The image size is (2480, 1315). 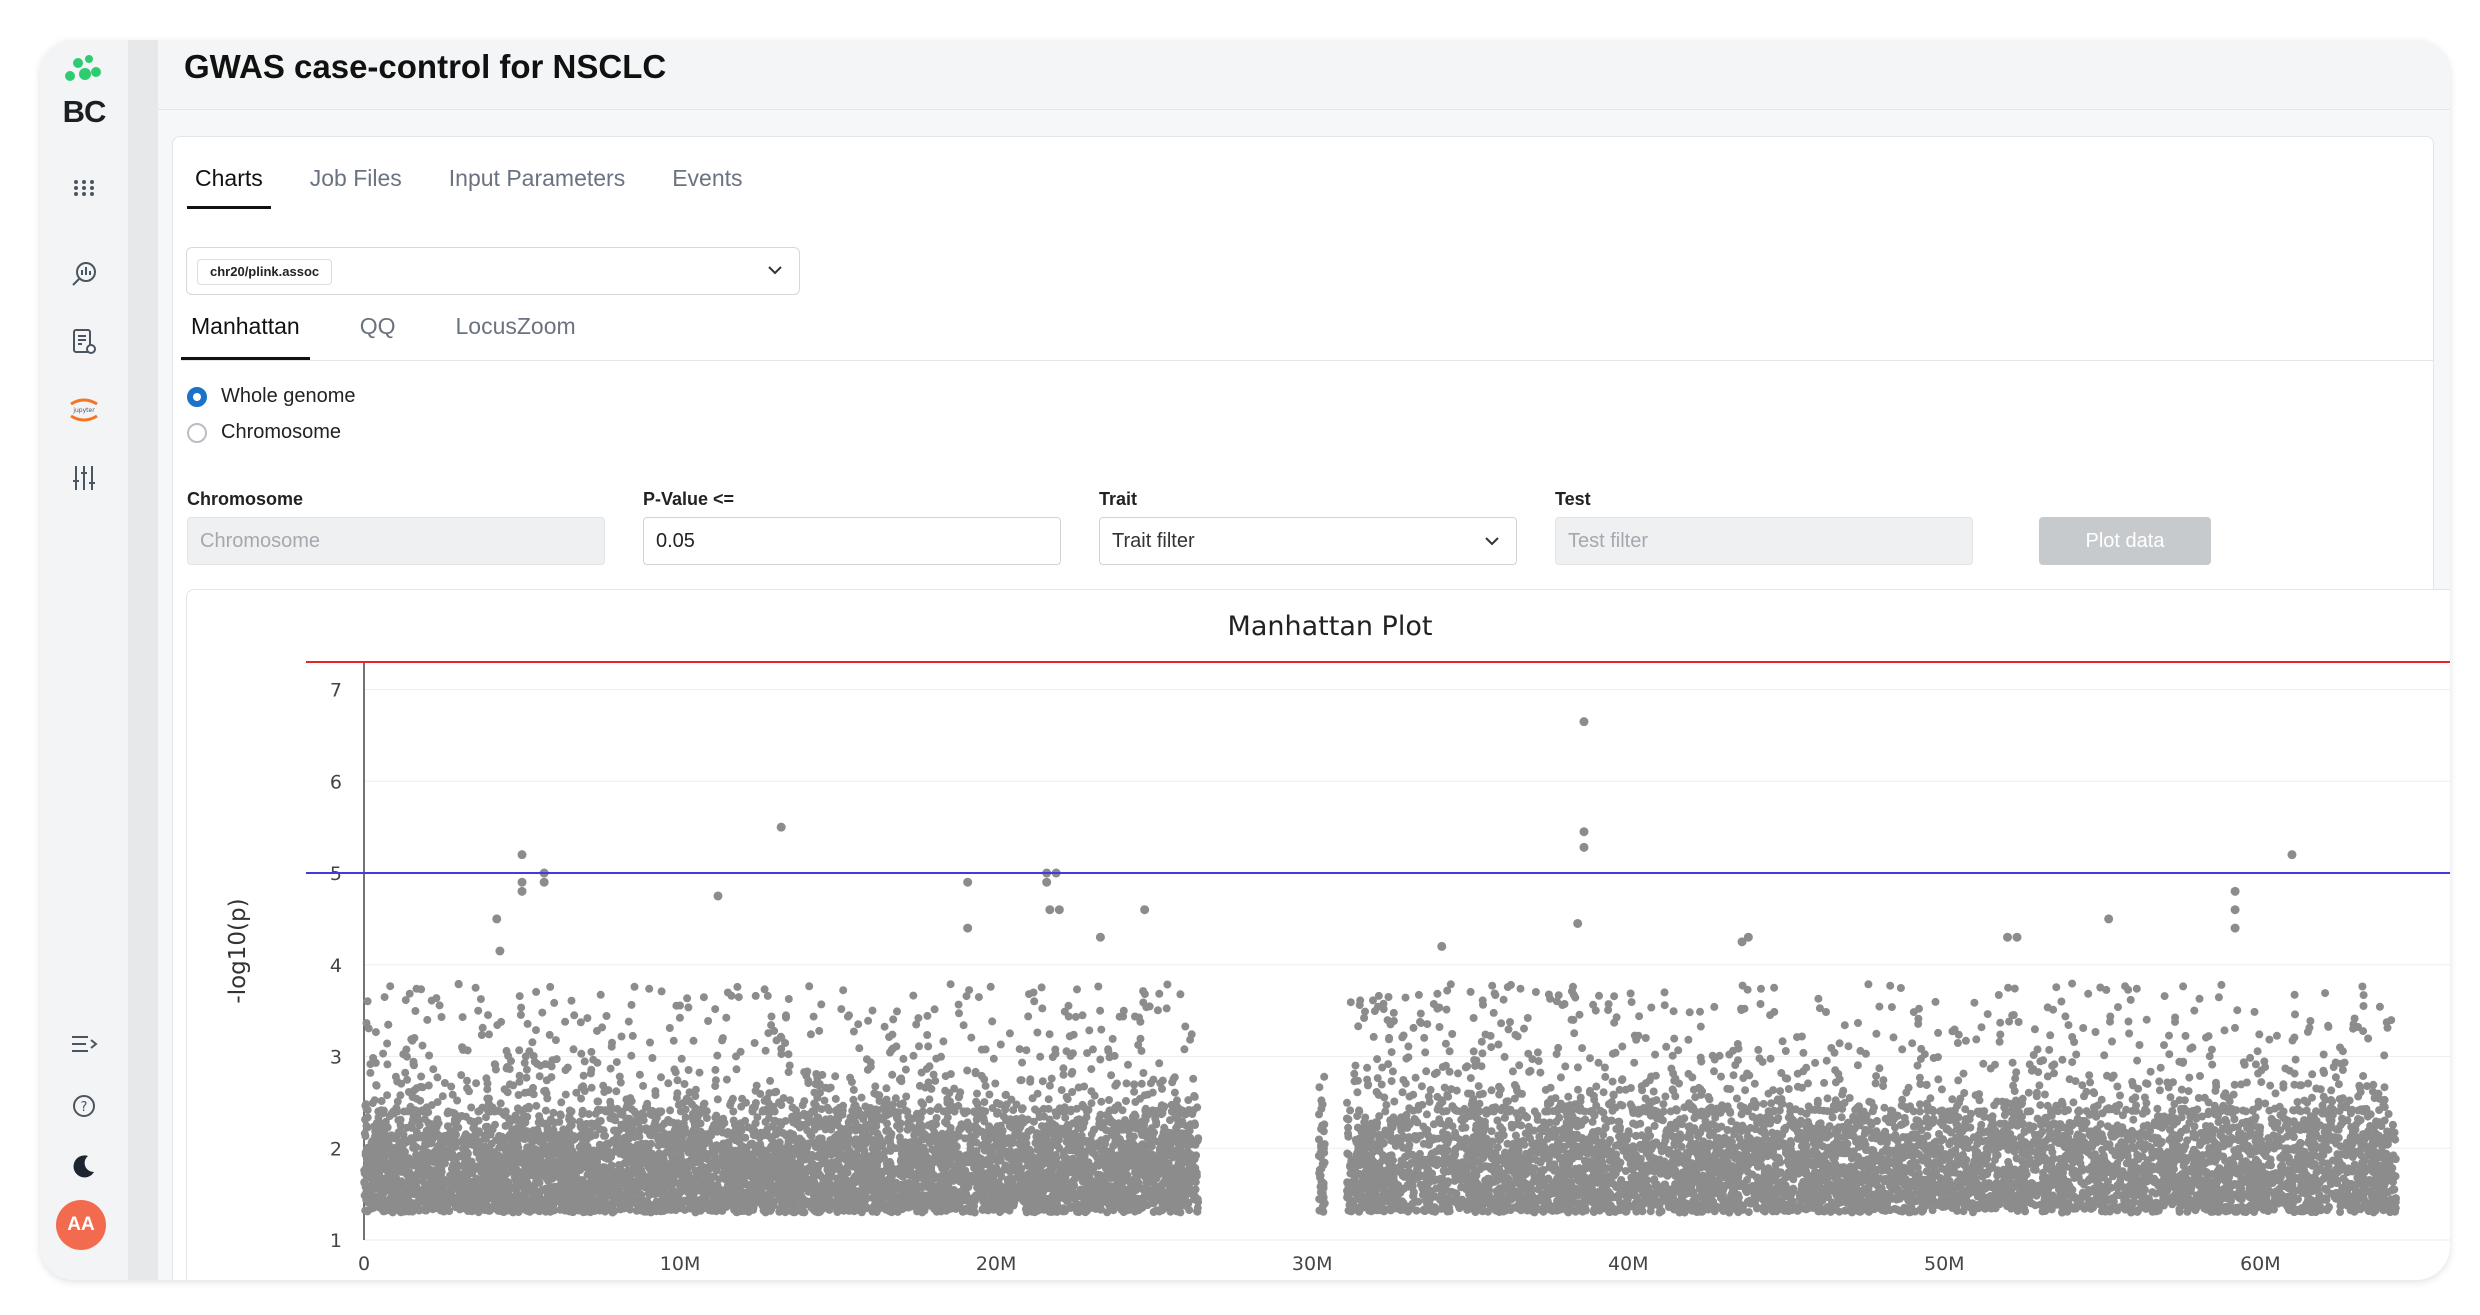 What do you see at coordinates (83, 68) in the screenshot?
I see `logo-mark-icon` at bounding box center [83, 68].